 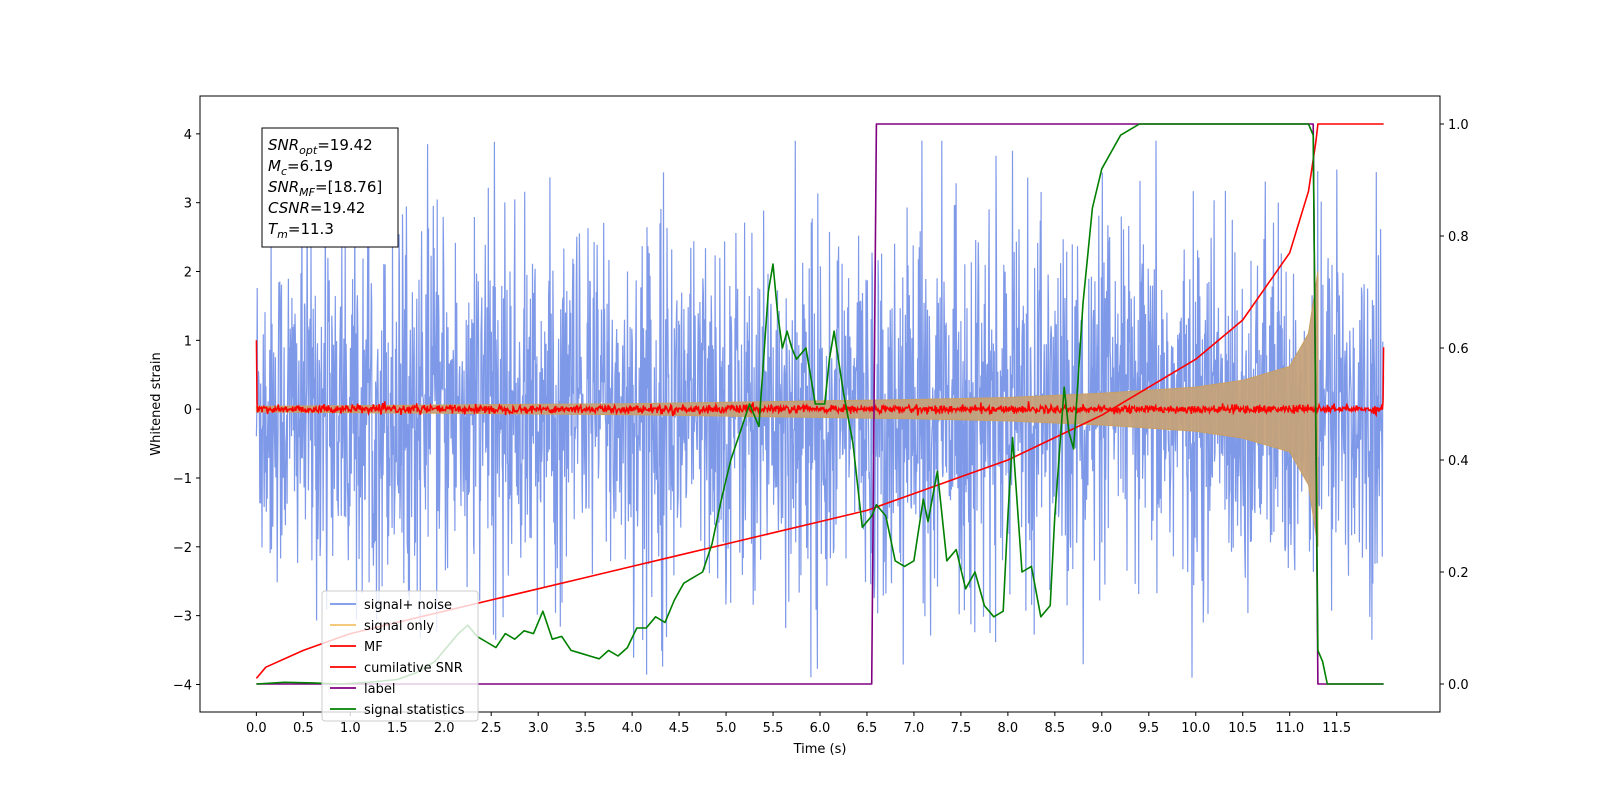 I want to click on y-tick-label: 1, so click(x=188, y=341).